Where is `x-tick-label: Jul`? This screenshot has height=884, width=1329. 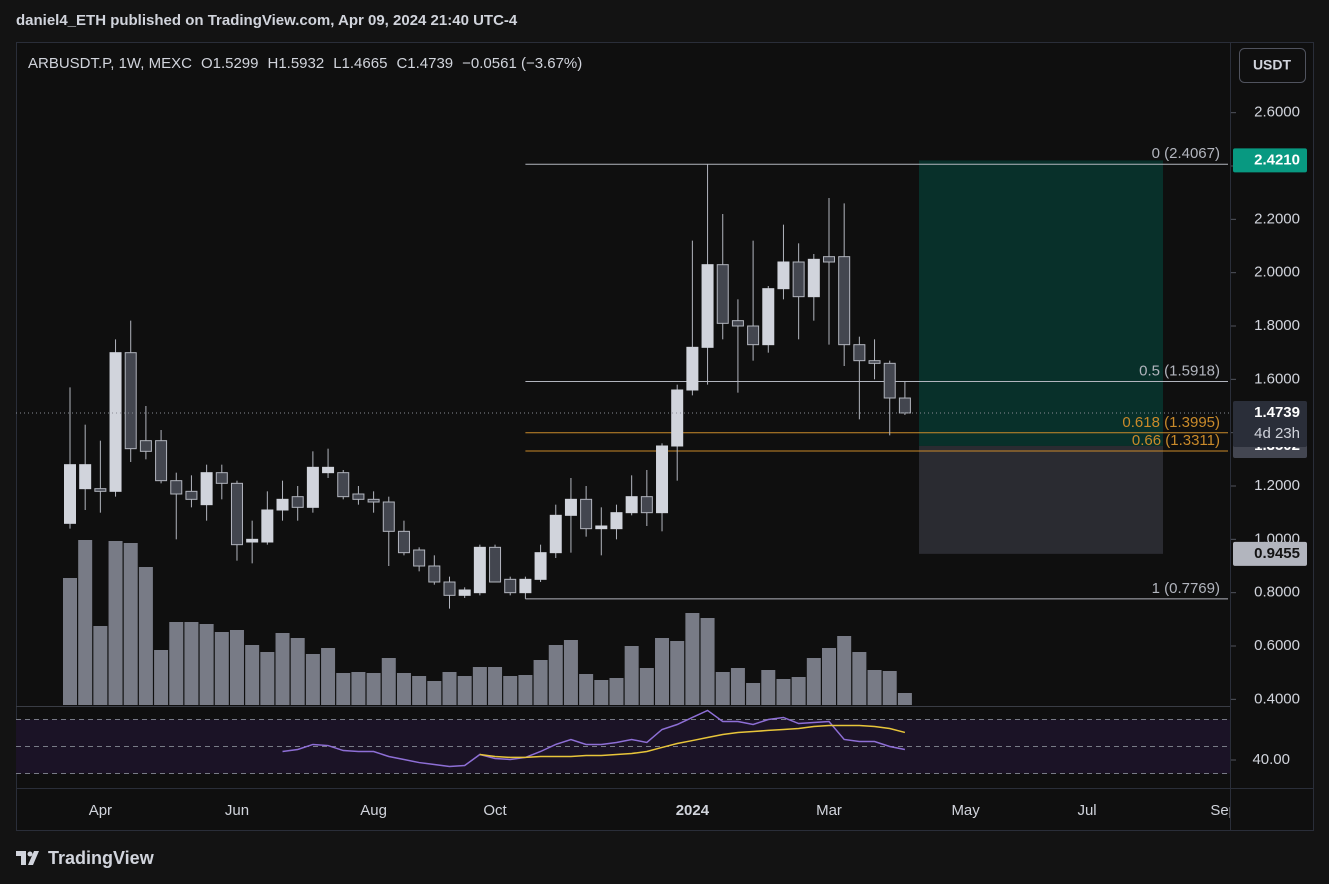
x-tick-label: Jul is located at coordinates (1086, 810).